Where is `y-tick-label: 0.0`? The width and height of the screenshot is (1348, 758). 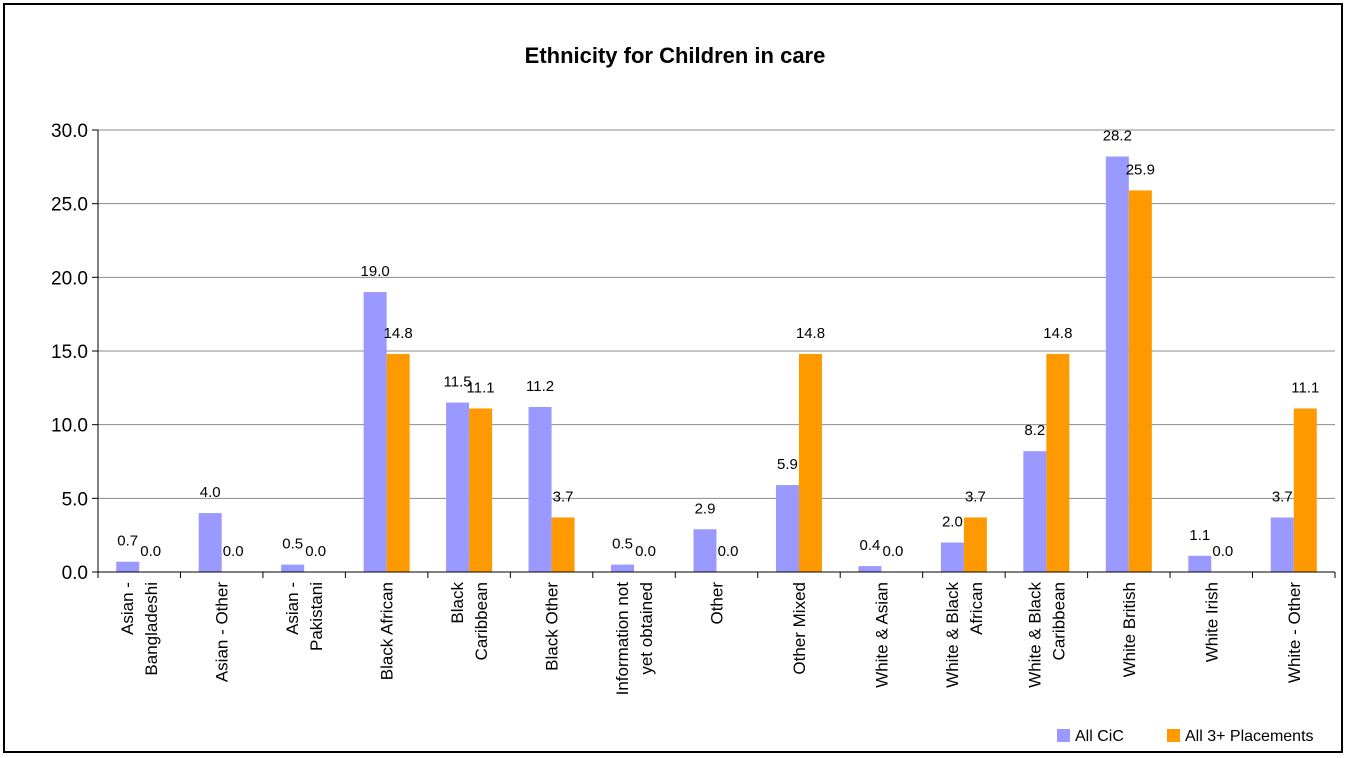 y-tick-label: 0.0 is located at coordinates (75, 573).